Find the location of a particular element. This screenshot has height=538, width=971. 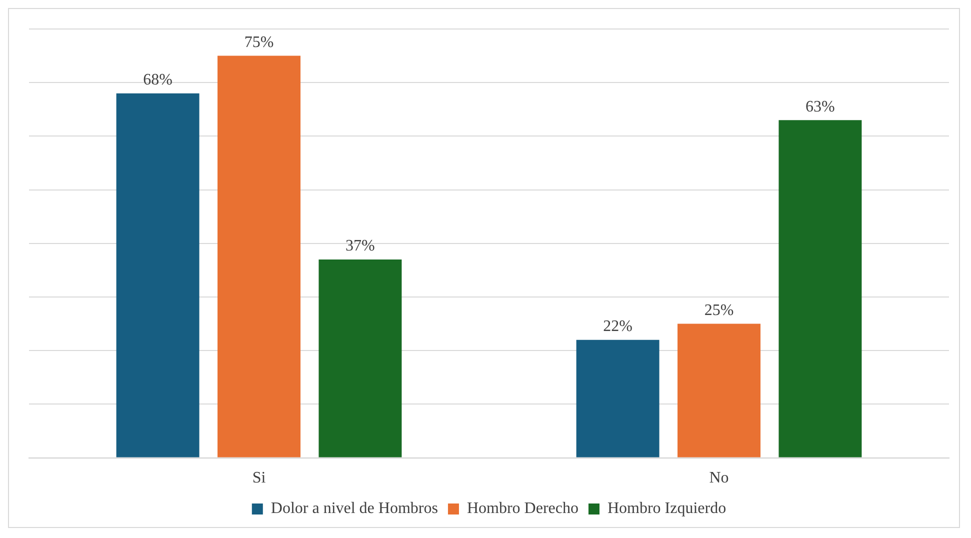

data-label: 37% is located at coordinates (360, 246).